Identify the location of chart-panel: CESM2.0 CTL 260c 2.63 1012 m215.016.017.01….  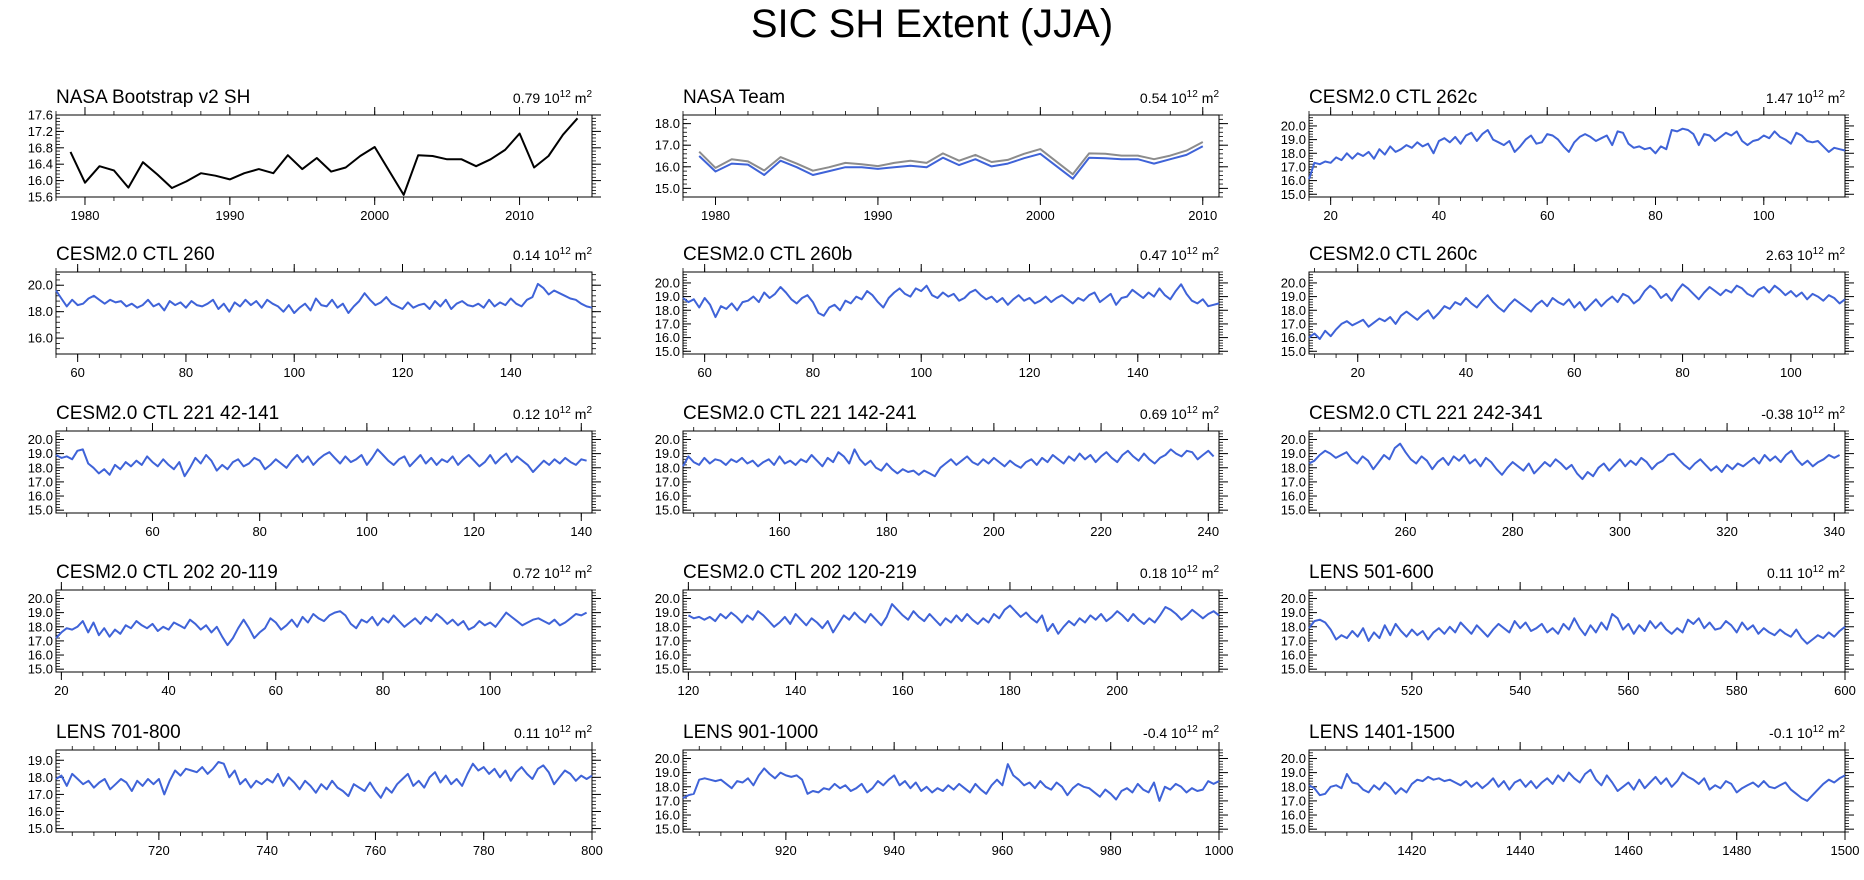
(1567, 312).